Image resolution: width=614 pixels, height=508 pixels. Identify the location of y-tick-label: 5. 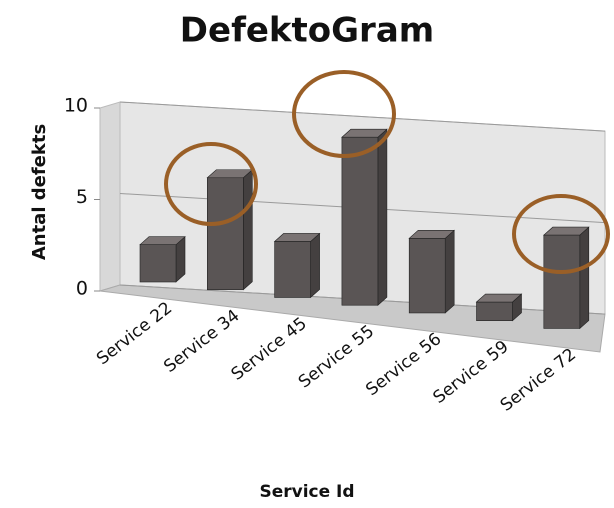
(82, 197).